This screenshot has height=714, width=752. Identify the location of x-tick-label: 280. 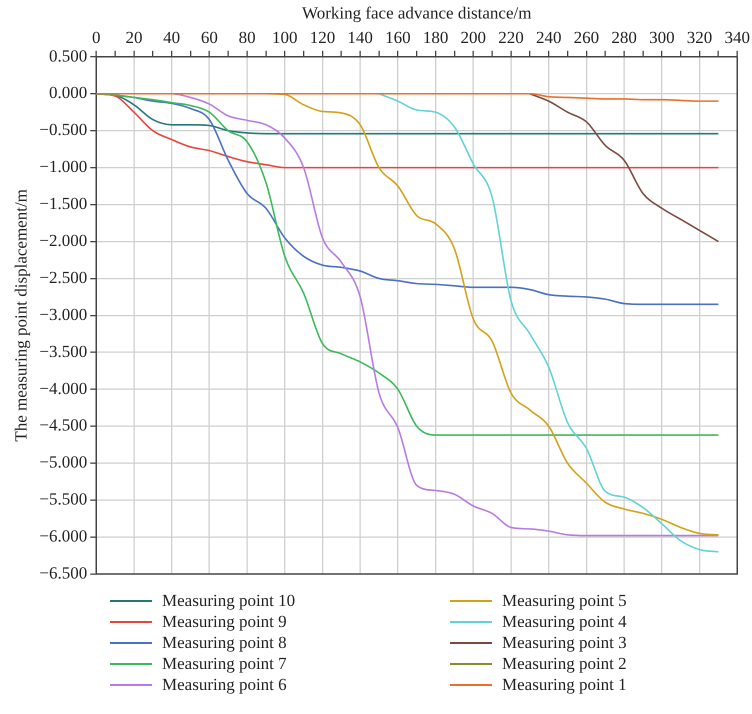
(624, 38).